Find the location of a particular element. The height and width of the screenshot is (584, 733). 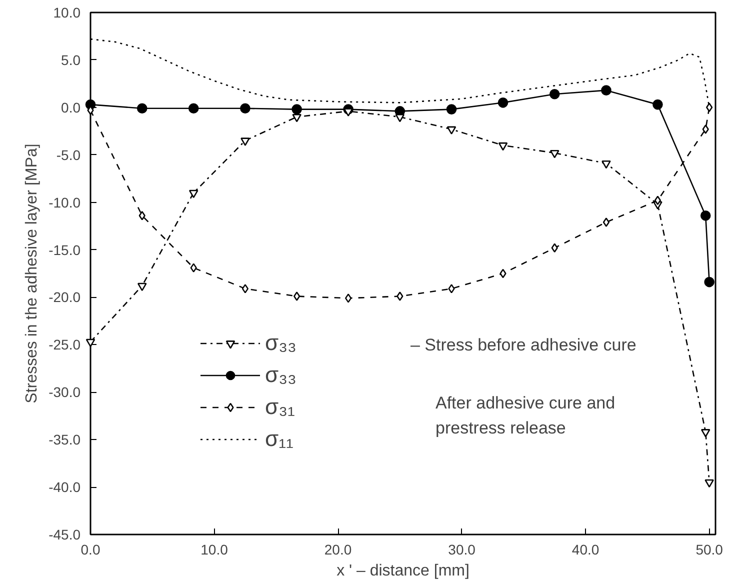

x-tick-label: 20.0 is located at coordinates (338, 550).